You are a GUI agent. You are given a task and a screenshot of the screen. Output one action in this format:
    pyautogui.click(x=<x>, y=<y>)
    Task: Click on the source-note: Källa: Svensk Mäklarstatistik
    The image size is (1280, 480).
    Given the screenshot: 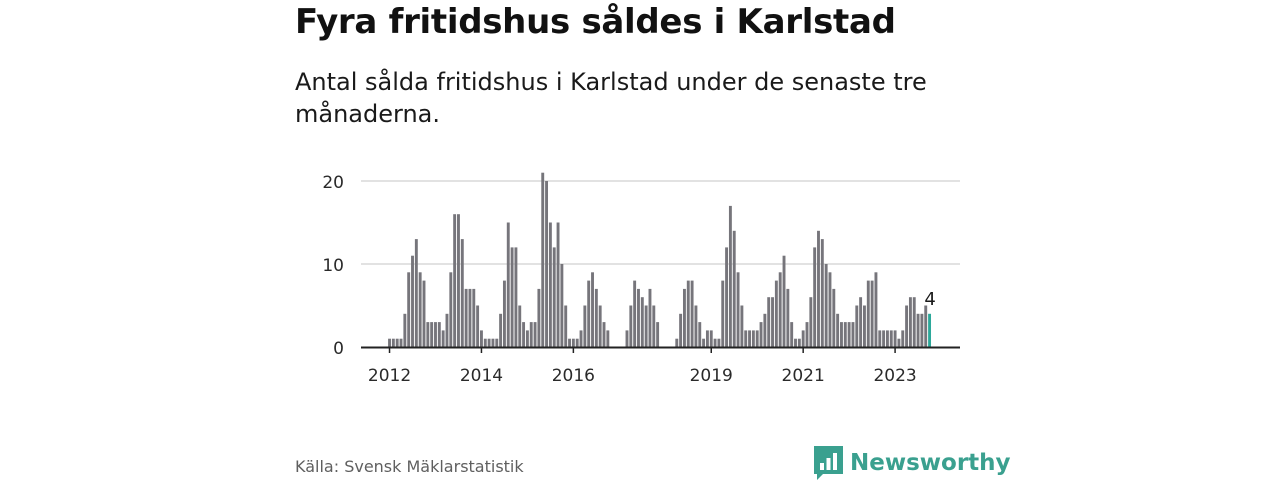 What is the action you would take?
    pyautogui.click(x=409, y=466)
    